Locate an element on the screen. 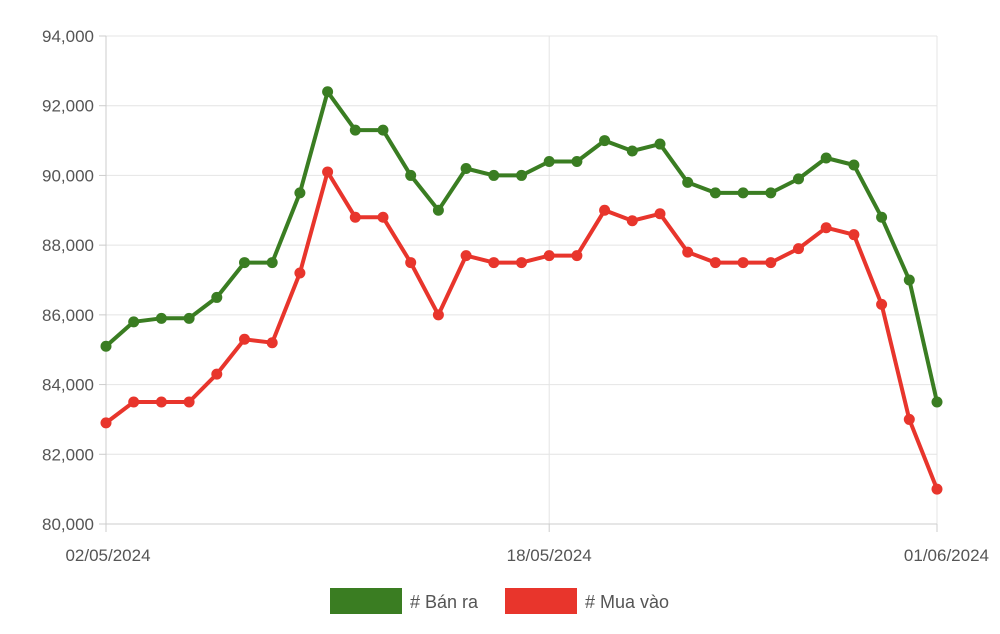  x-tick-label: 01/06/2024 is located at coordinates (946, 555).